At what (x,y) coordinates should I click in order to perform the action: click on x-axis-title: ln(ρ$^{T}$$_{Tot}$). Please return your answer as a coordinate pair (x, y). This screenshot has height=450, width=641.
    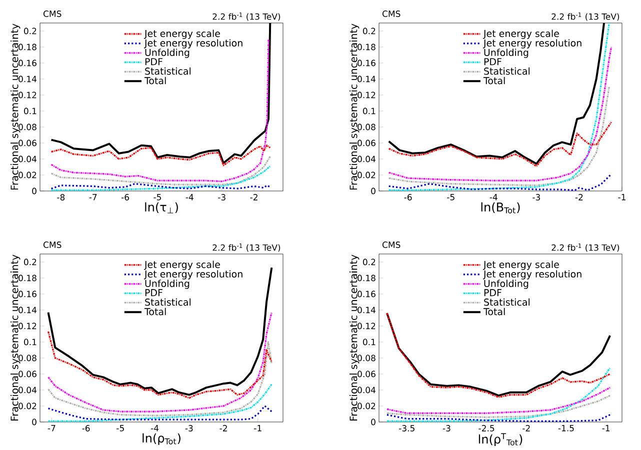
    Looking at the image, I should click on (500, 439).